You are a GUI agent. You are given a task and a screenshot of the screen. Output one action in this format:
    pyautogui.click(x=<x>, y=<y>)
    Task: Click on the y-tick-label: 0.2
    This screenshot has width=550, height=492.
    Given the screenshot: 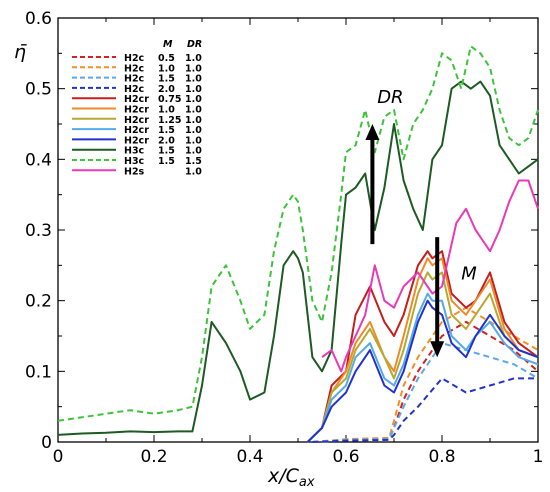 What is the action you would take?
    pyautogui.click(x=38, y=302)
    